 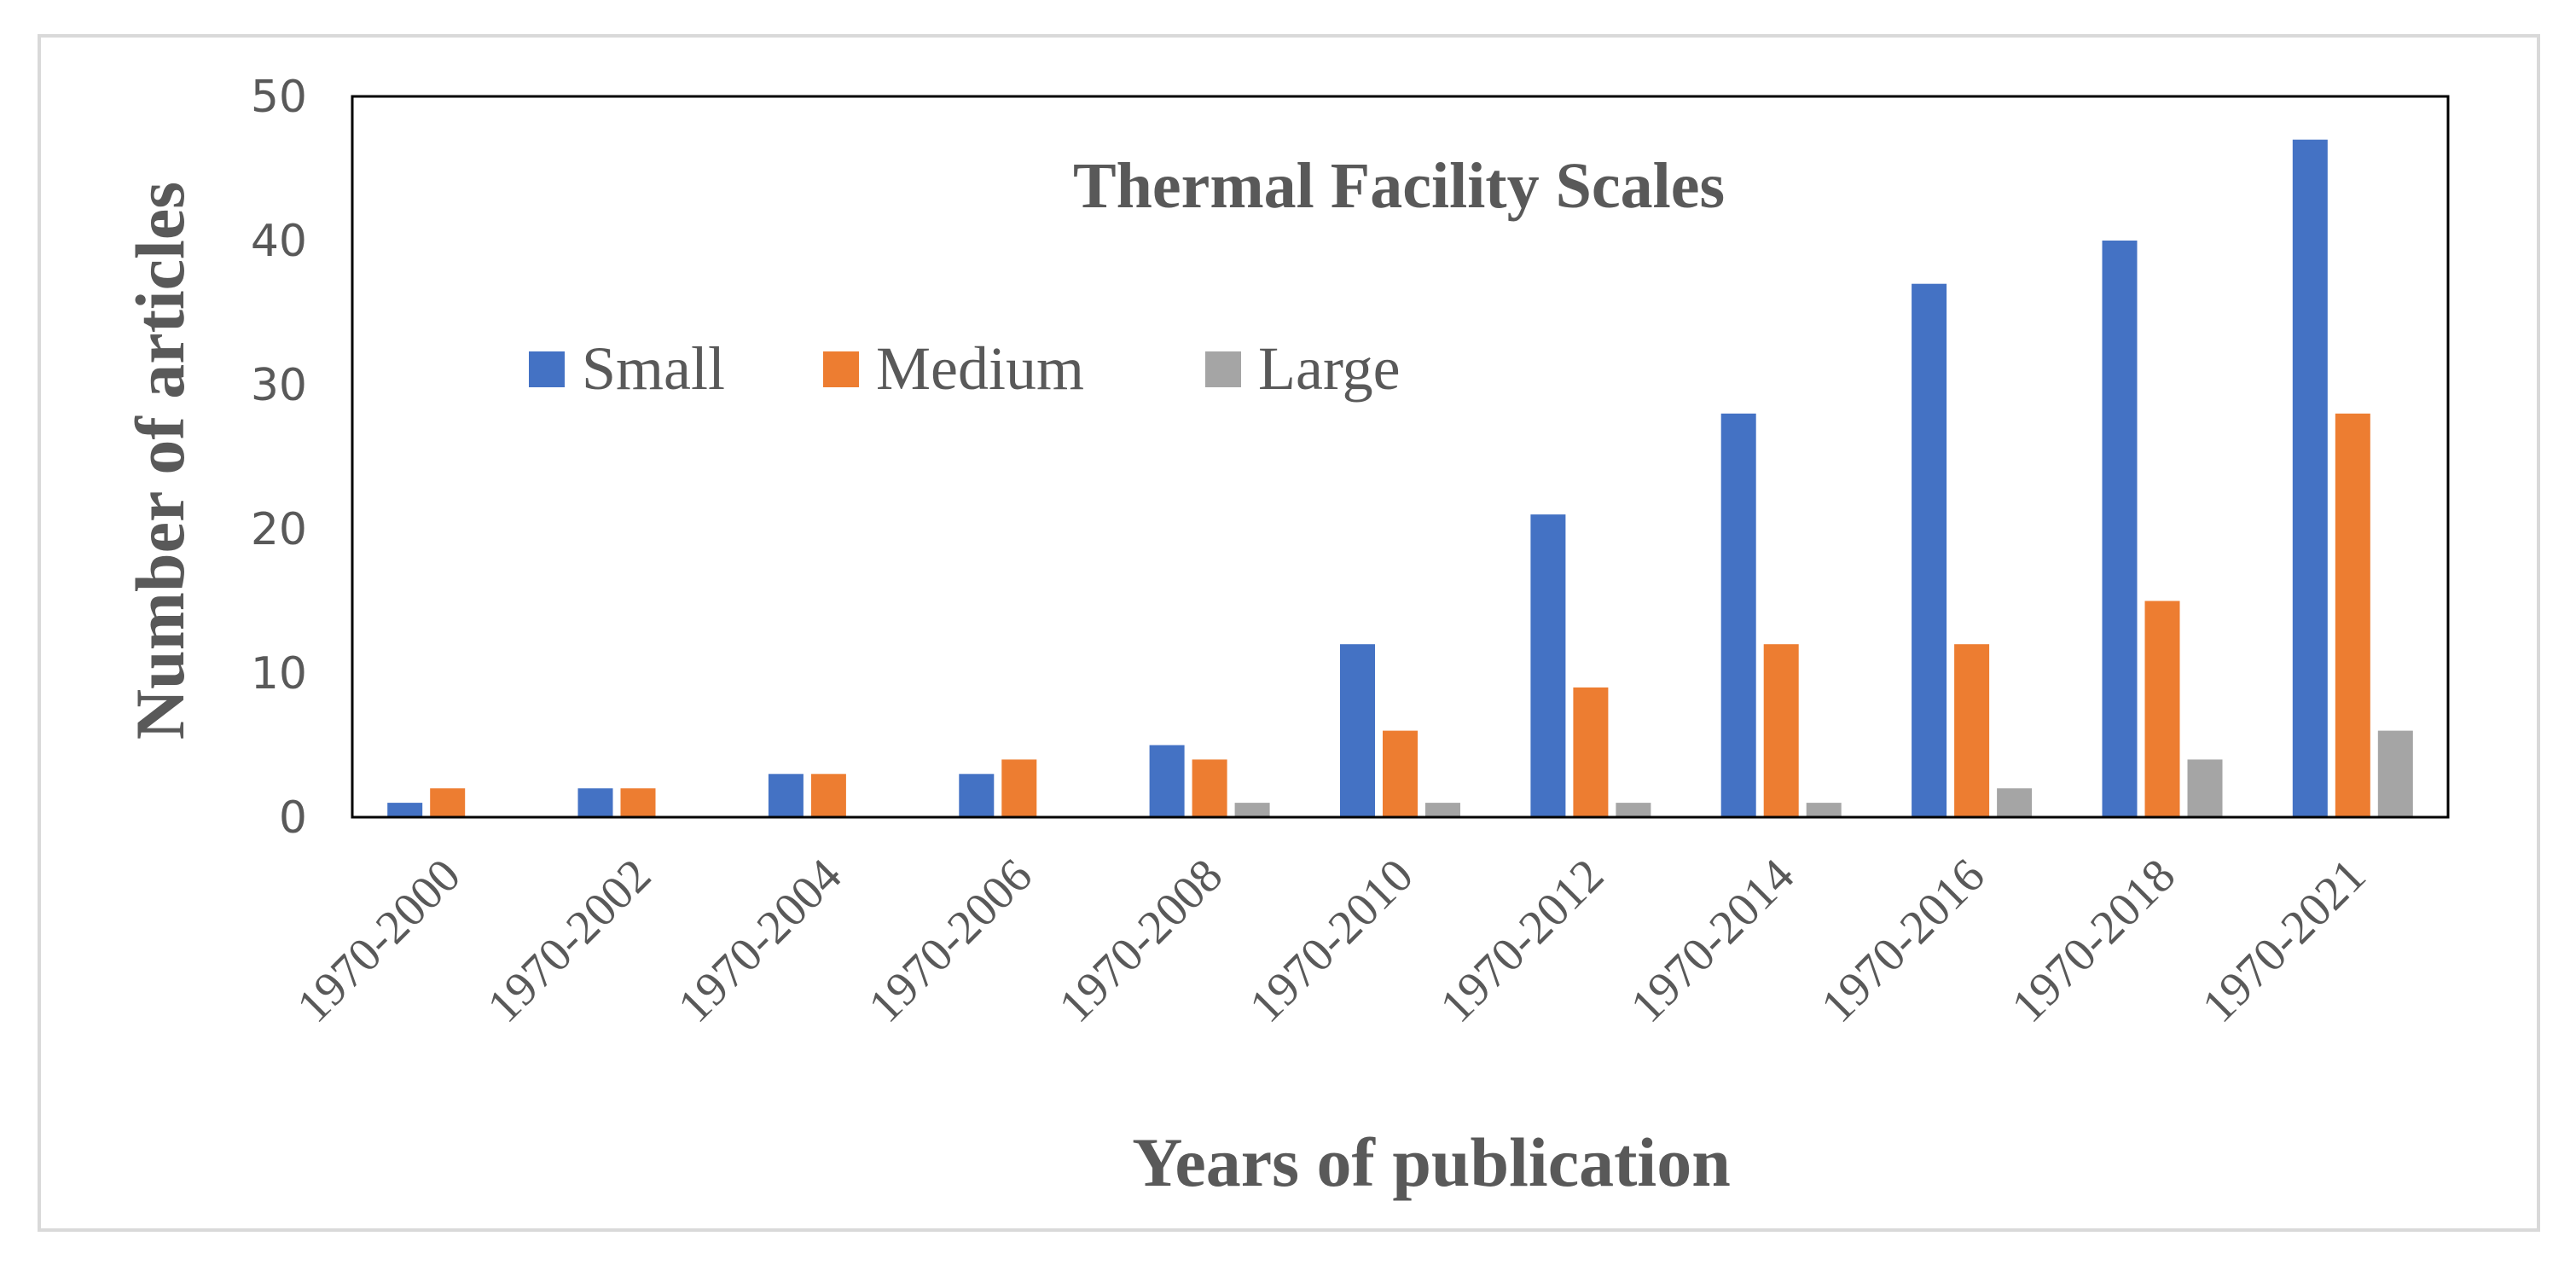 What do you see at coordinates (279, 673) in the screenshot?
I see `y-tick-label: 10` at bounding box center [279, 673].